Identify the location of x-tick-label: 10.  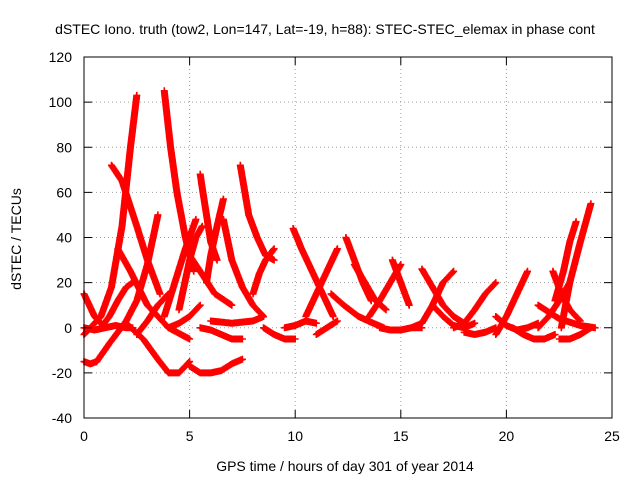
(295, 436).